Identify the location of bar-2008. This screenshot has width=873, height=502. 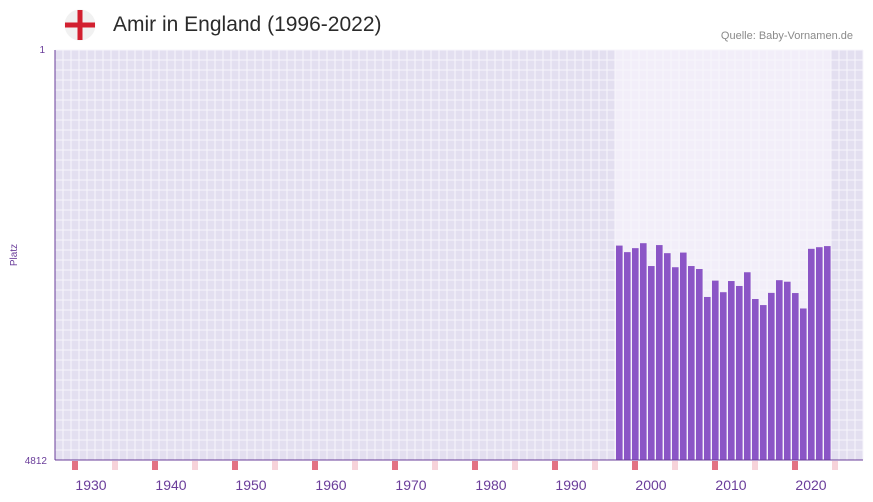
(715, 370).